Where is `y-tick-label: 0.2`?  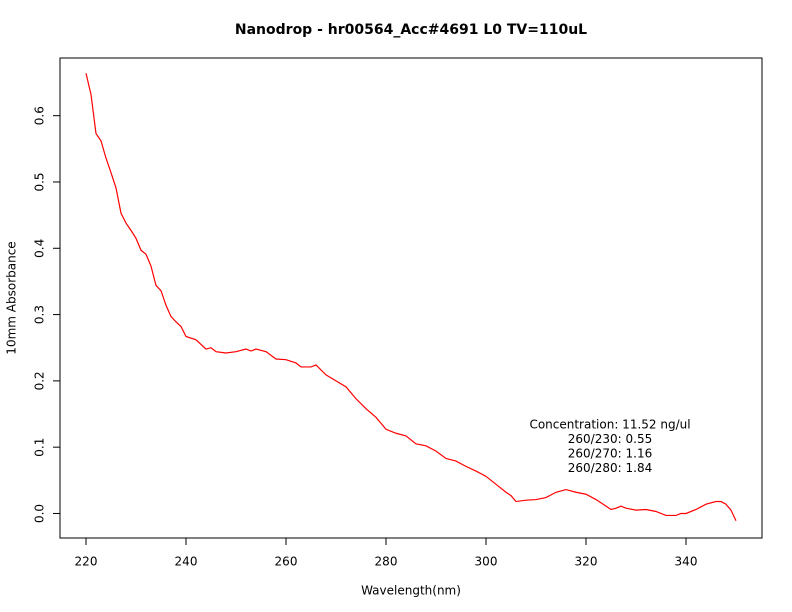 y-tick-label: 0.2 is located at coordinates (40, 380).